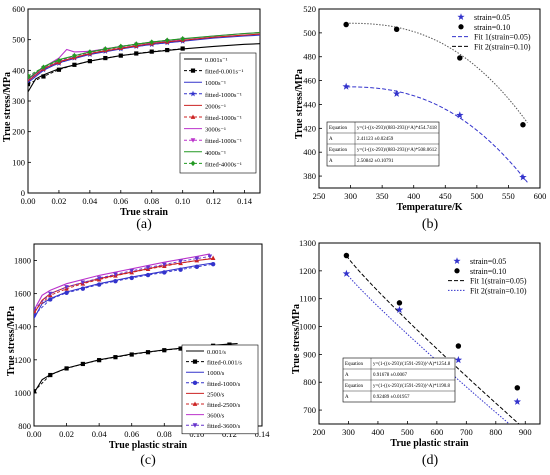  Describe the element at coordinates (309, 354) in the screenshot. I see `y-tick-label: 900` at that location.